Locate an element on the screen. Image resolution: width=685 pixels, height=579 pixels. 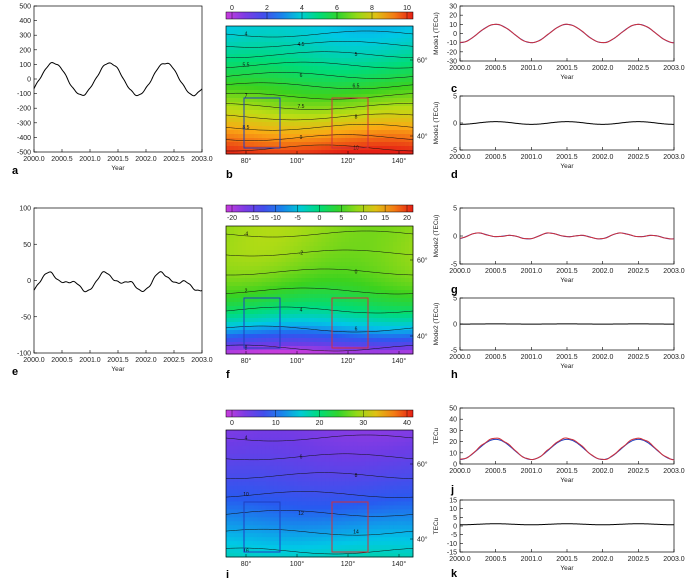
x-tick-label: 2000.0 is located at coordinates (460, 357).